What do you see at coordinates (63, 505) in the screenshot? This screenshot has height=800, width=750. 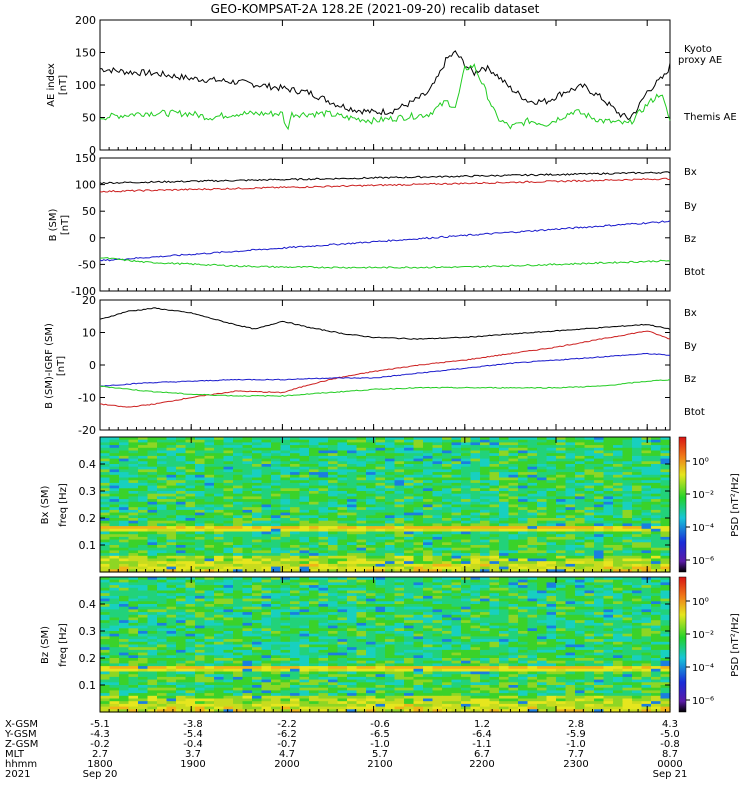 I see `bx-spec-ylabel2: freq [Hz]` at bounding box center [63, 505].